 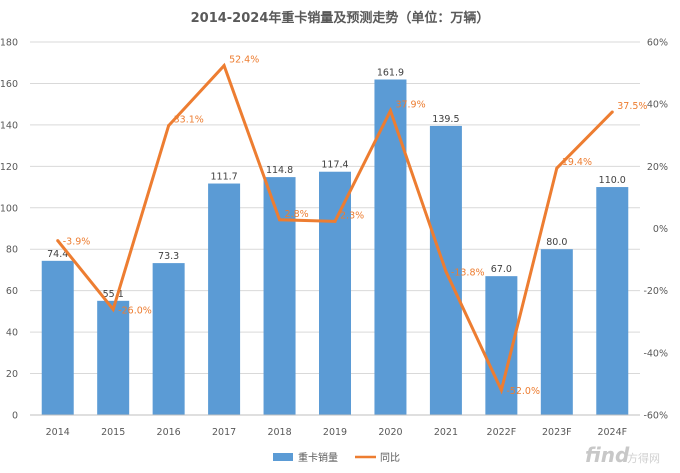 I want to click on line-data-label: -26.0%, so click(x=135, y=310).